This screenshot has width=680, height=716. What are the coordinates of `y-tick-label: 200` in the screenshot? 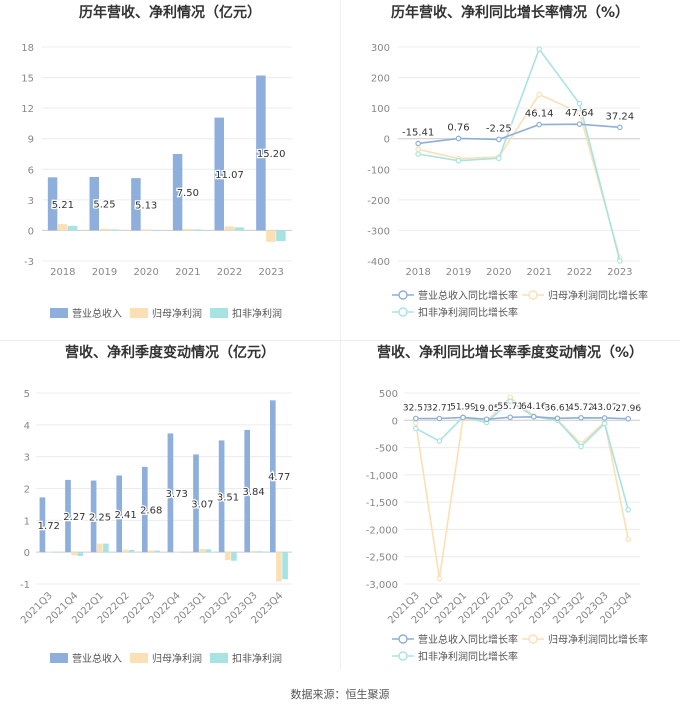 It's located at (380, 79).